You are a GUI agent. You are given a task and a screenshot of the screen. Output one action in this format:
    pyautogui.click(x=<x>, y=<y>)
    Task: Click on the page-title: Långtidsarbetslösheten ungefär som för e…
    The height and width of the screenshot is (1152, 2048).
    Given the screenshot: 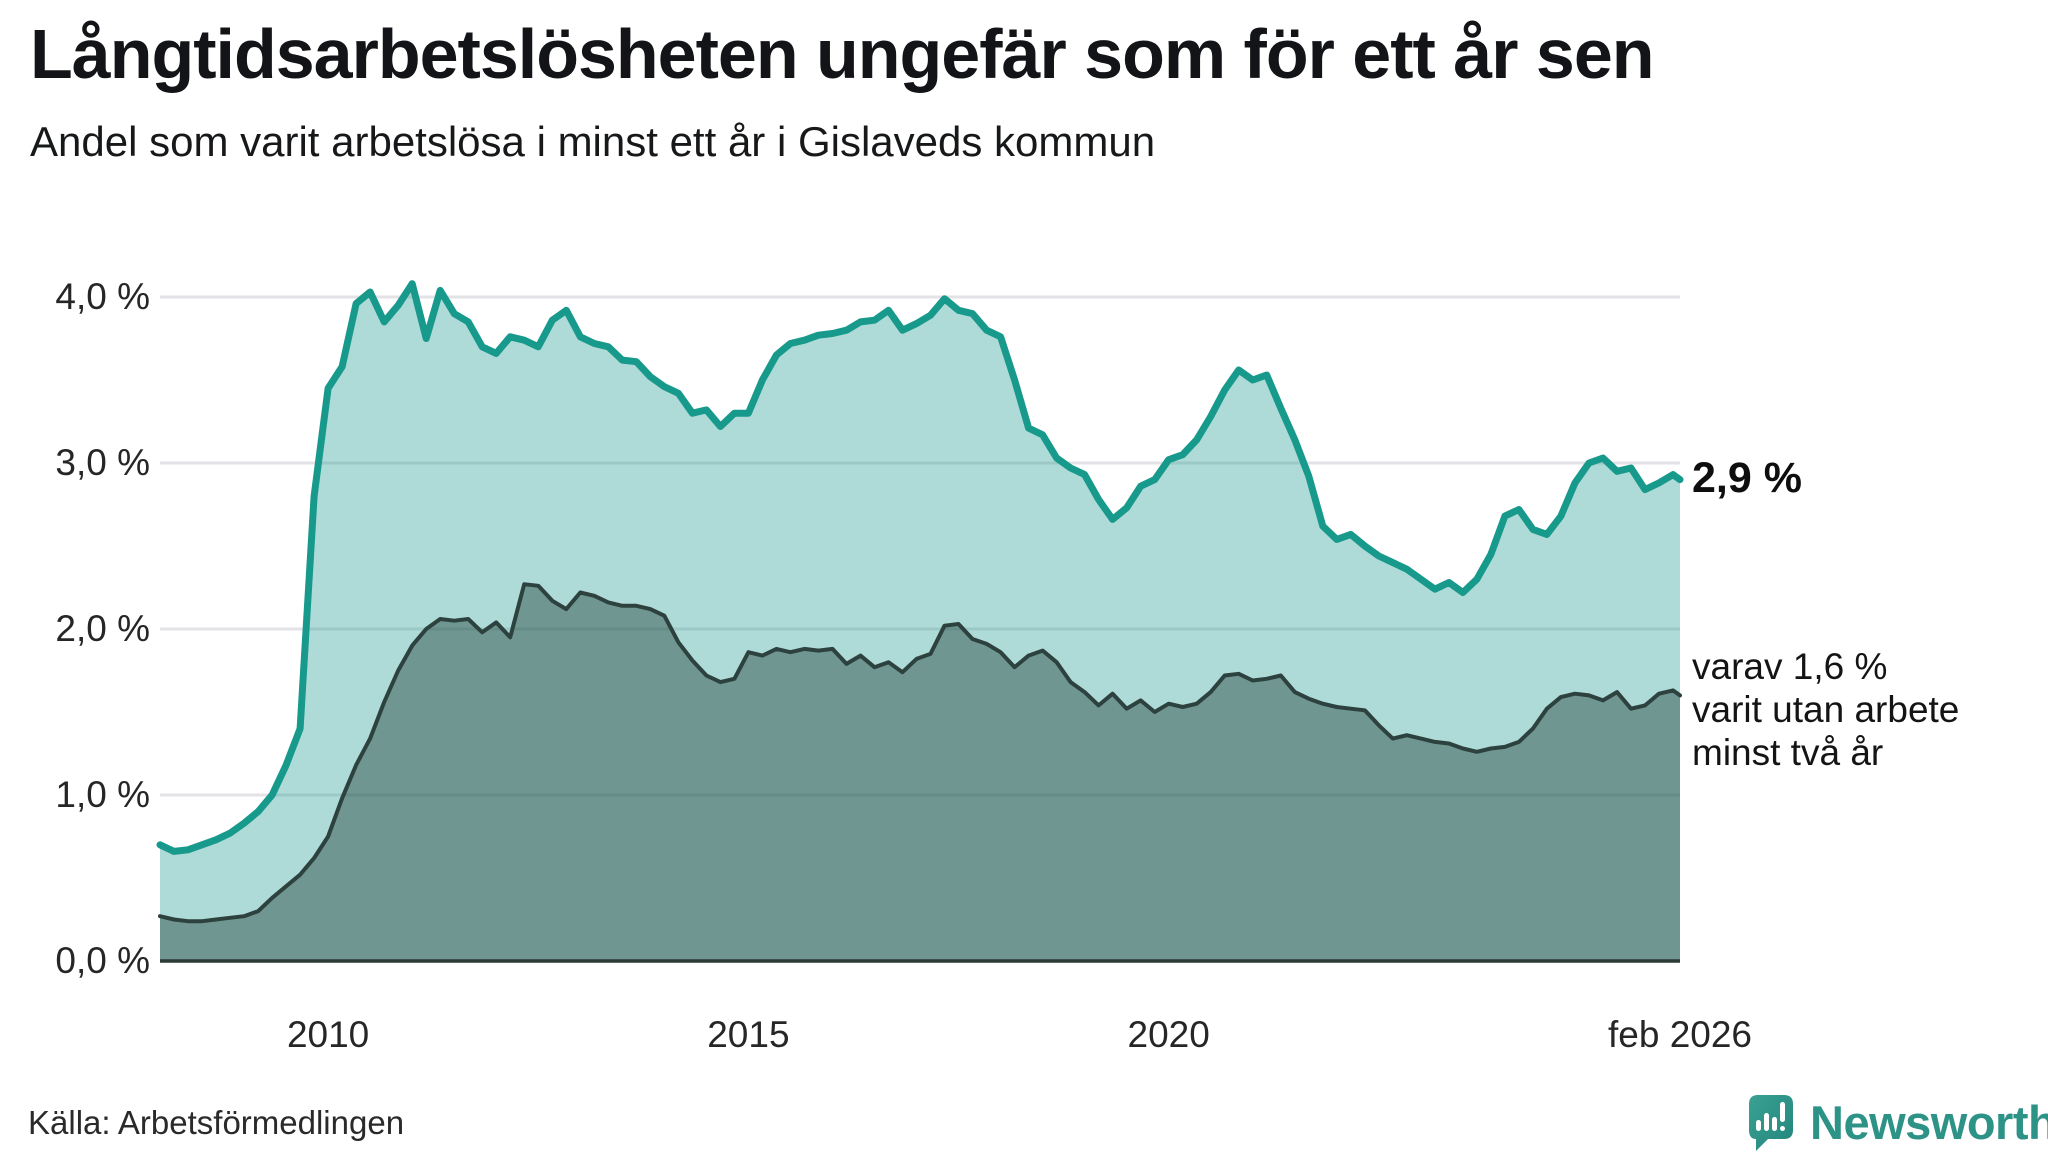 What is the action you would take?
    pyautogui.click(x=842, y=54)
    